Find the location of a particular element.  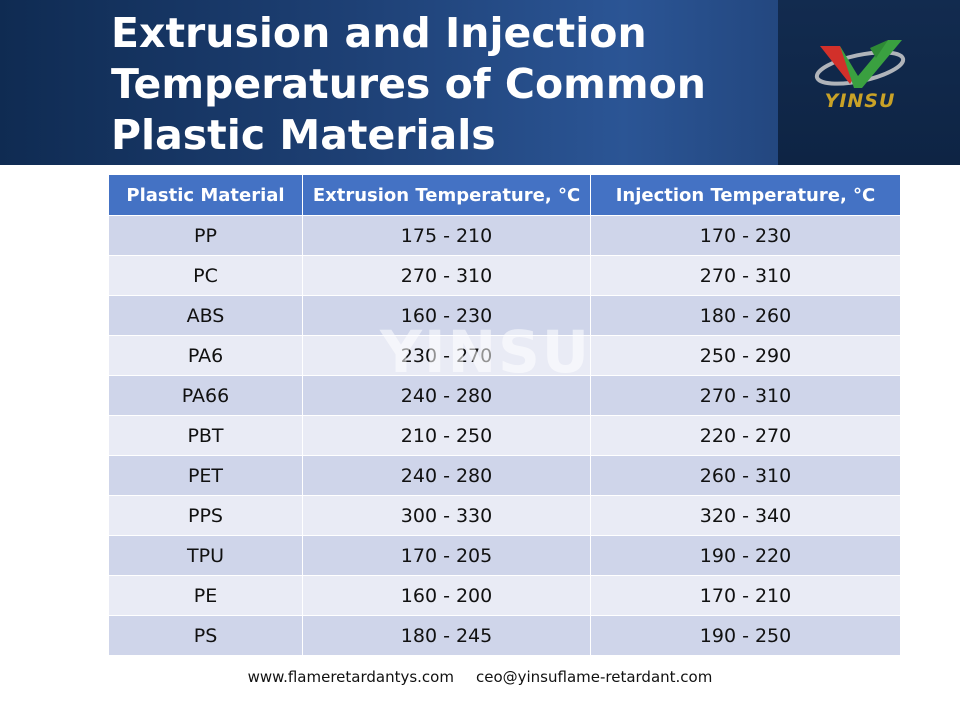

material-cell: PS is located at coordinates (205, 635).